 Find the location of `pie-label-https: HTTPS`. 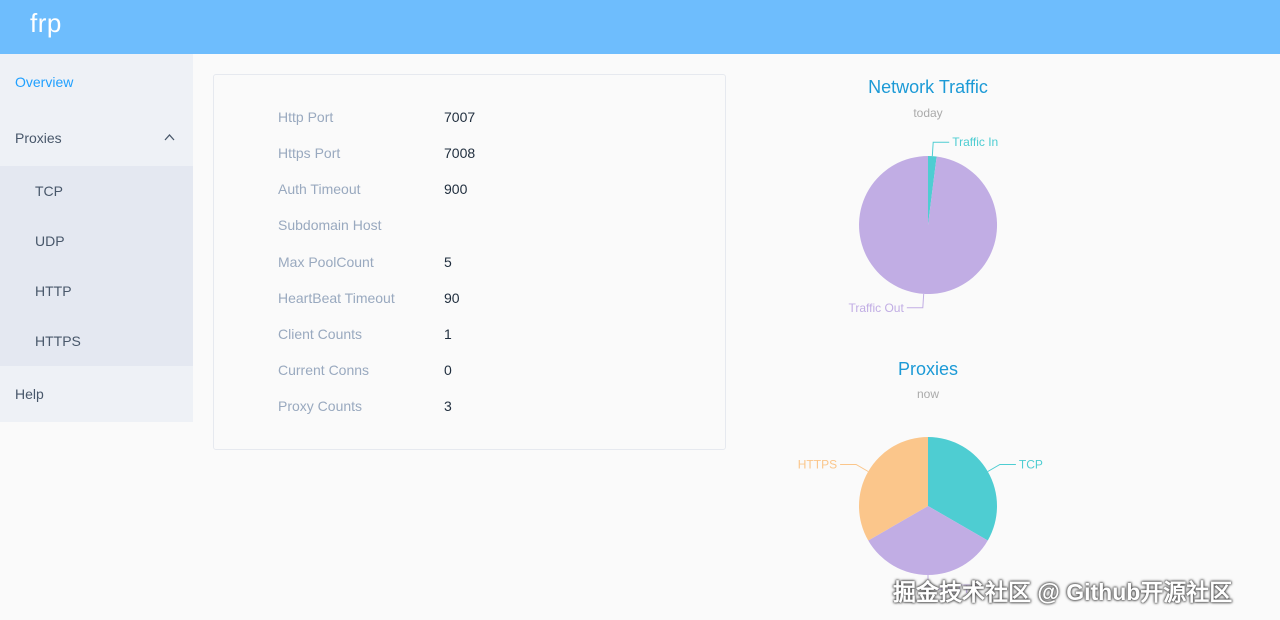

pie-label-https: HTTPS is located at coordinates (817, 465).